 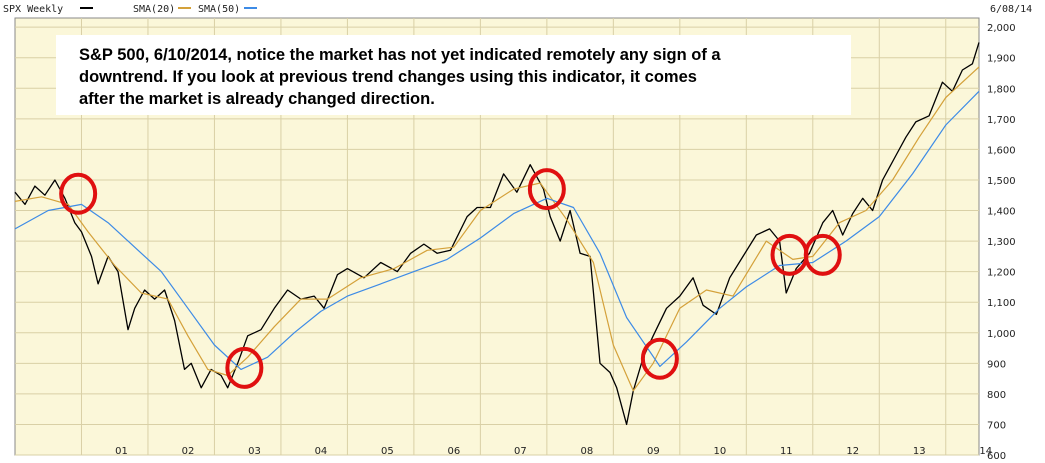 What do you see at coordinates (121, 451) in the screenshot?
I see `x-tick-label: 01` at bounding box center [121, 451].